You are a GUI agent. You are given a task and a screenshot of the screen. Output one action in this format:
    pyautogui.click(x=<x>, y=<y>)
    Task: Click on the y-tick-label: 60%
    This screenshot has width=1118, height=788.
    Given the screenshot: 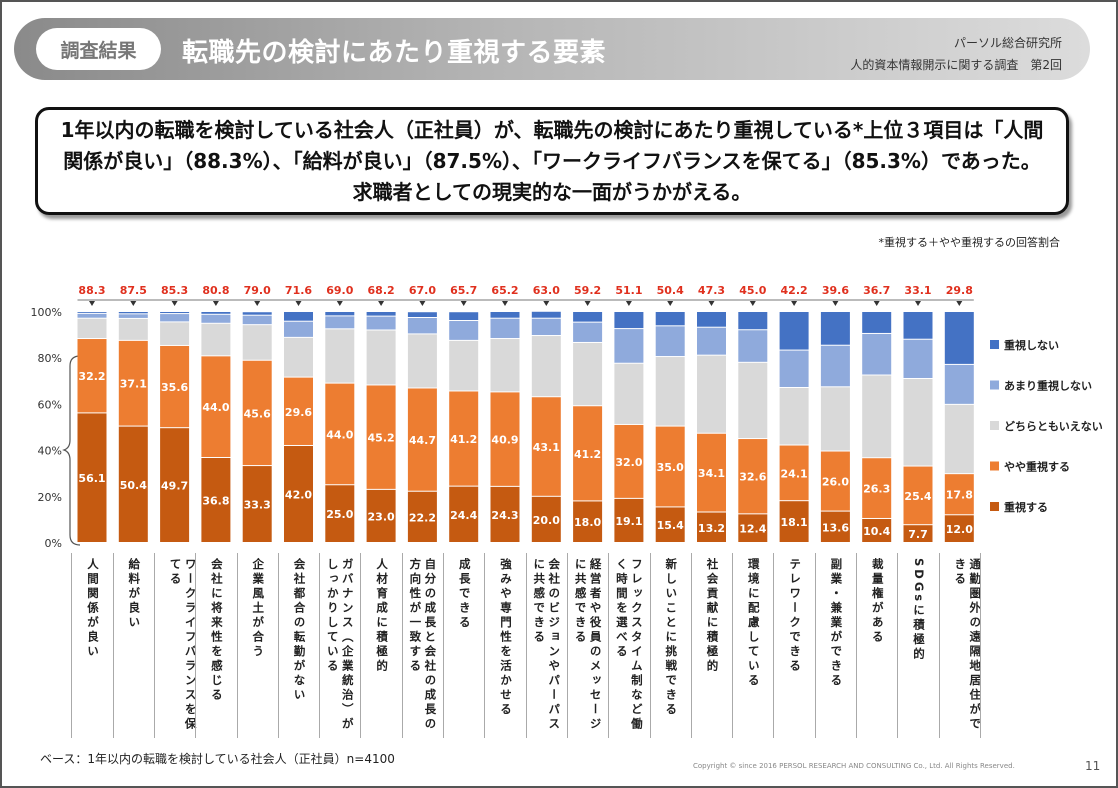 What is the action you would take?
    pyautogui.click(x=50, y=404)
    